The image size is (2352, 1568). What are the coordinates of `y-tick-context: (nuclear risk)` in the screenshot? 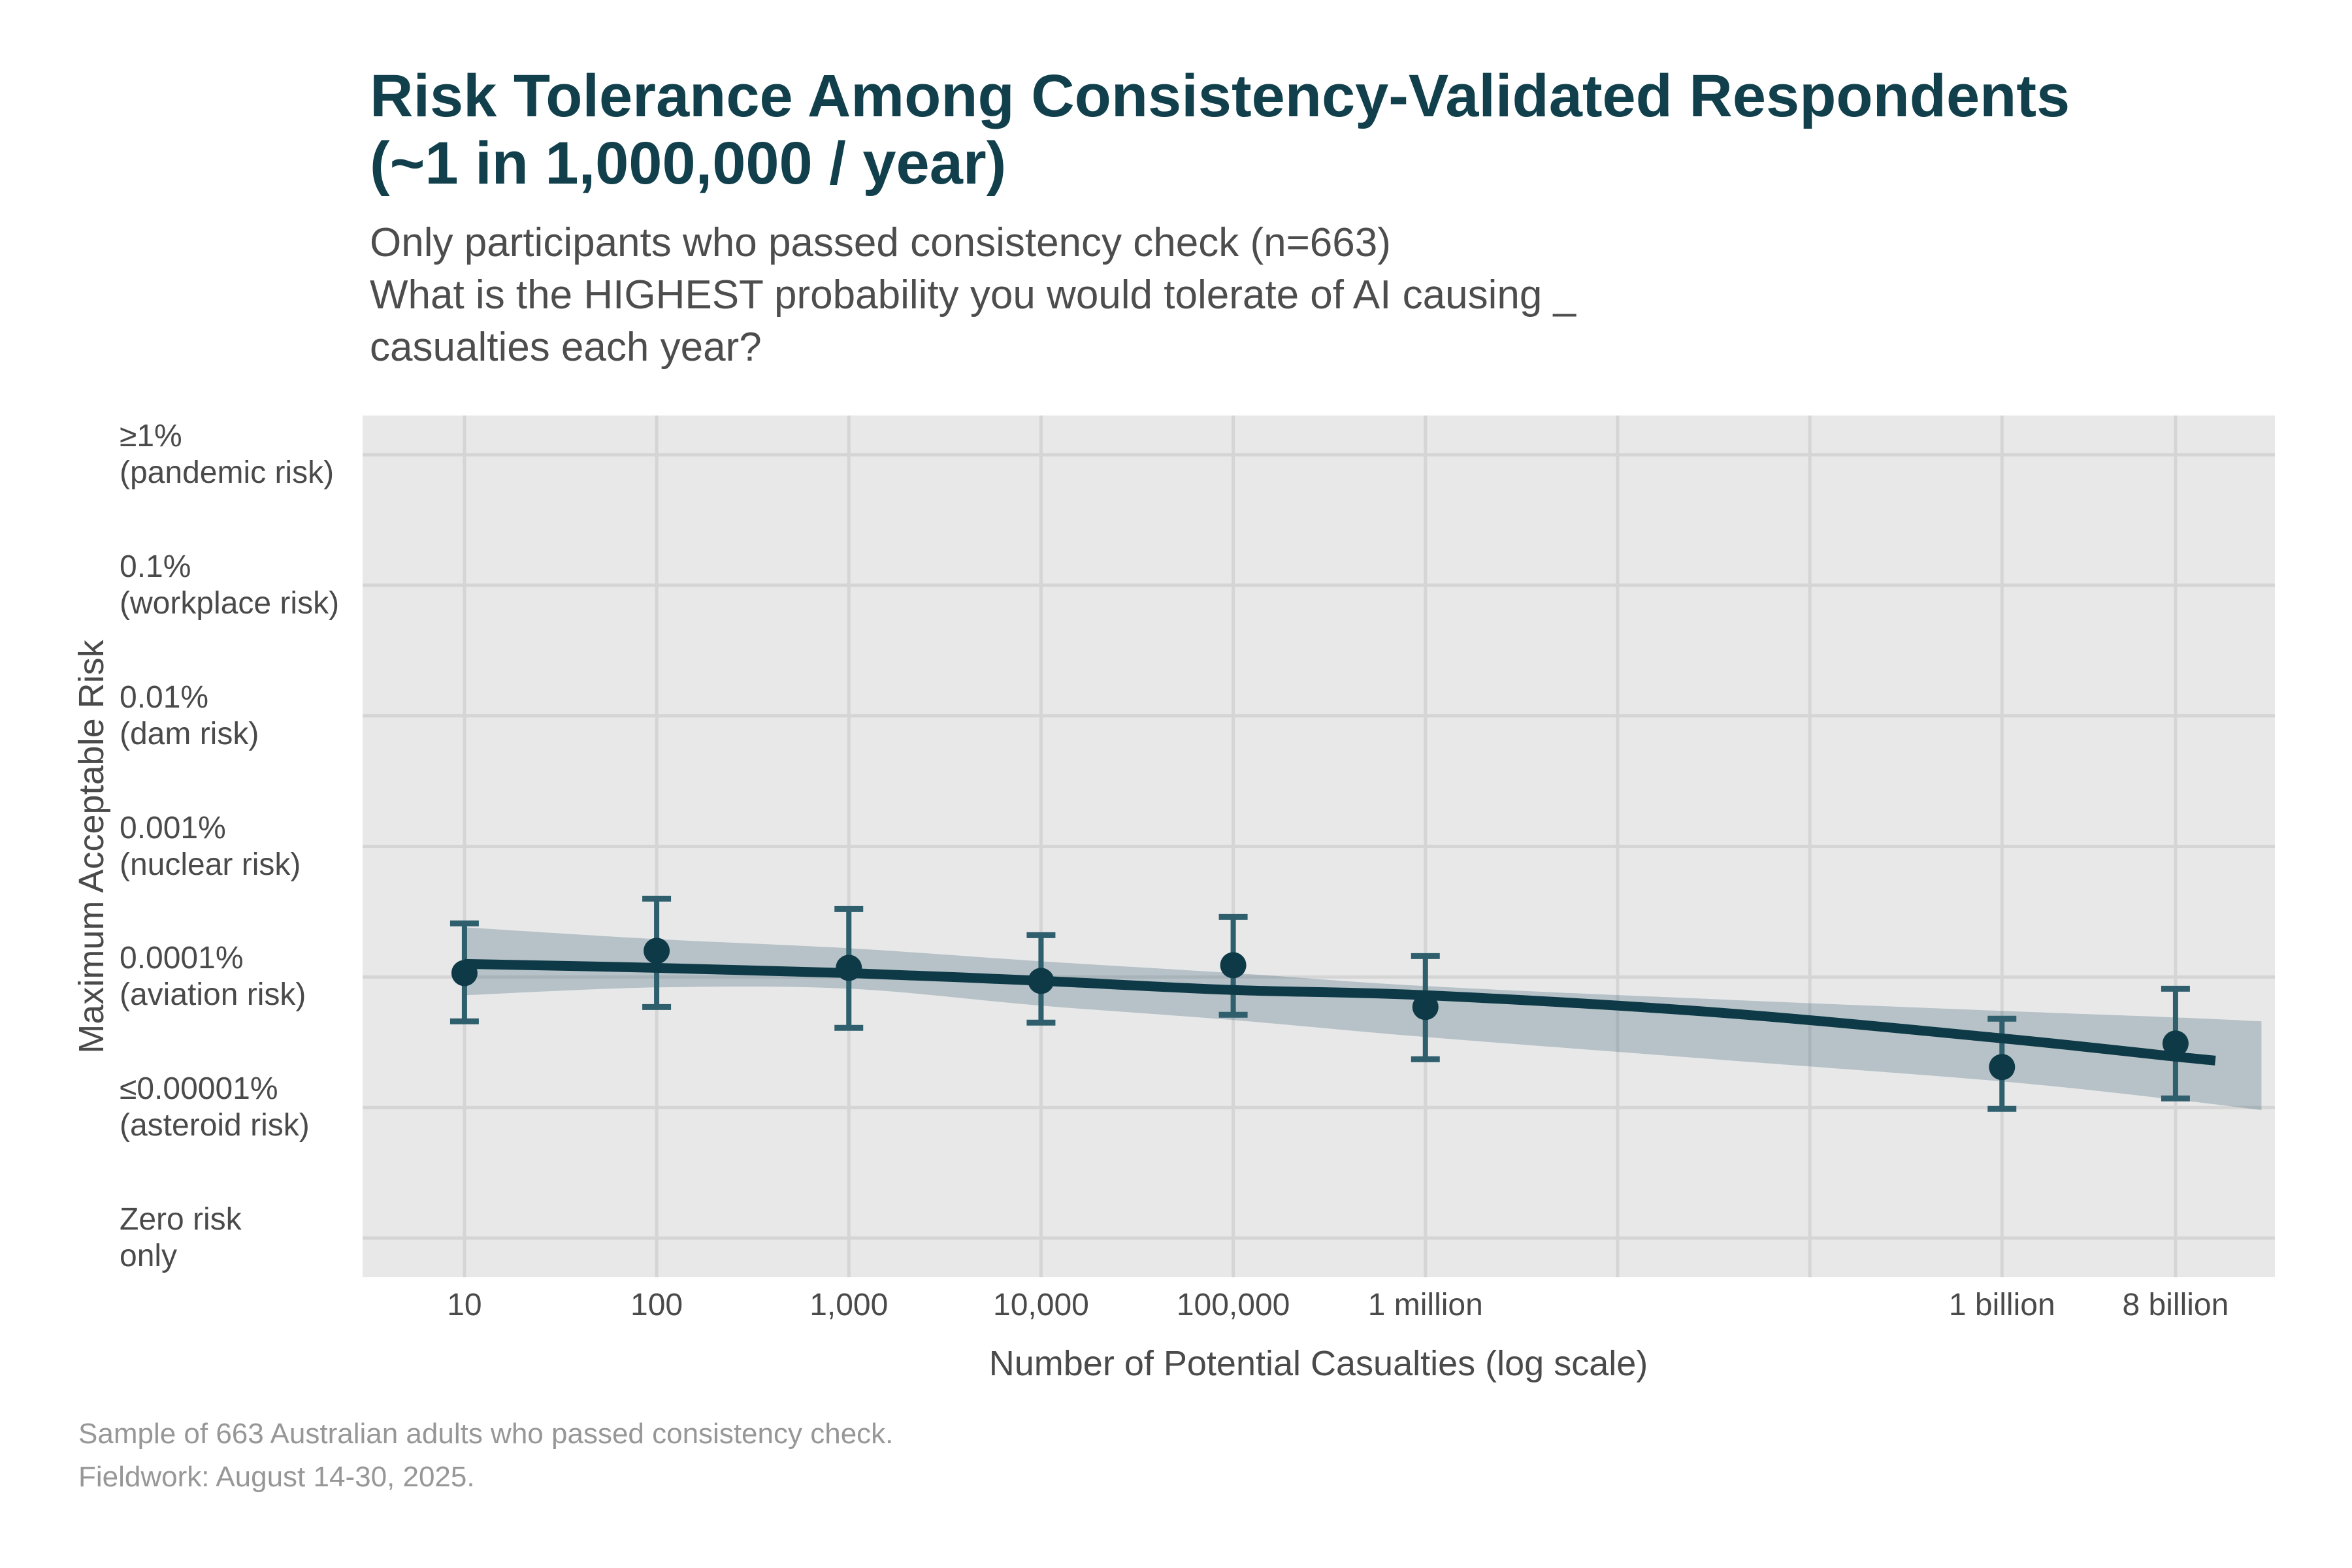 It's located at (210, 864).